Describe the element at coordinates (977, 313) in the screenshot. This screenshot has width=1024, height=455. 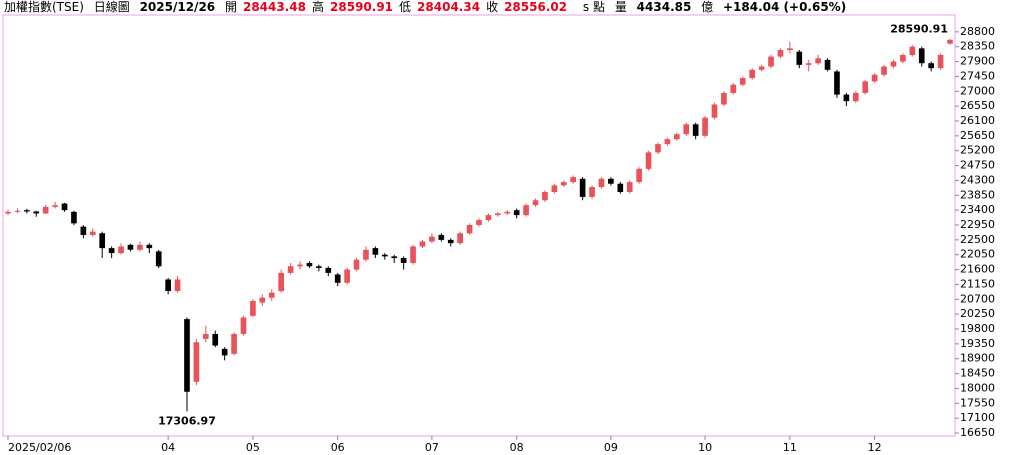
I see `y-tick-label: 20250` at that location.